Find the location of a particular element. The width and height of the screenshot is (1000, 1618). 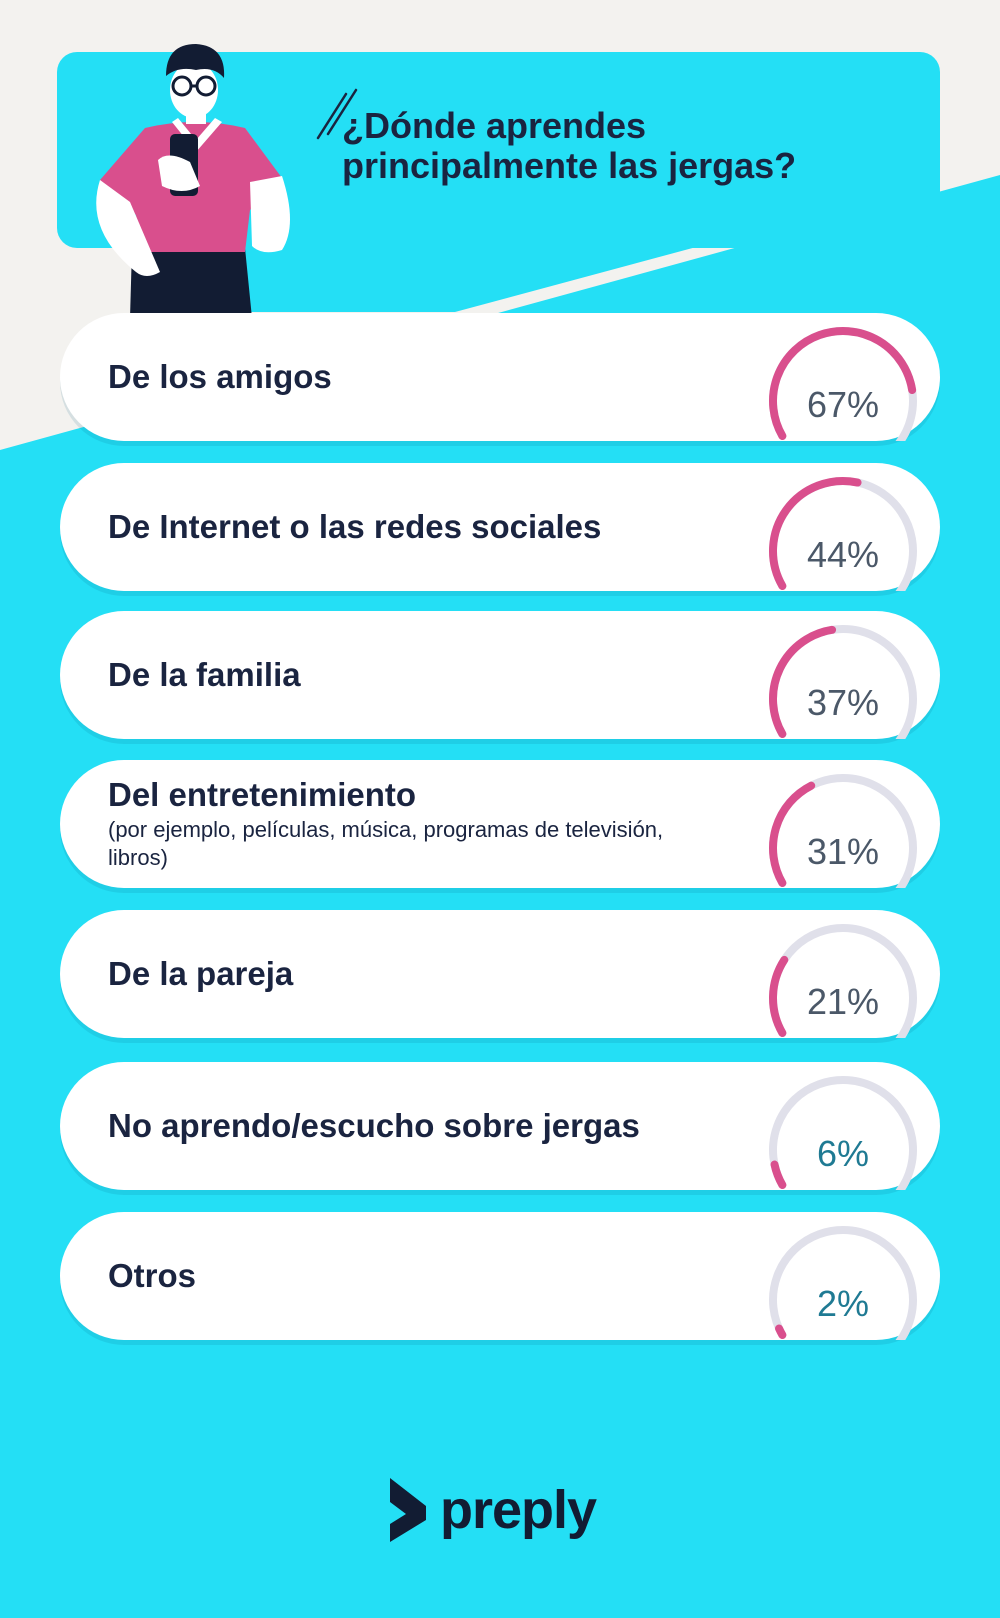

preply-logo: preply is located at coordinates (493, 1510).